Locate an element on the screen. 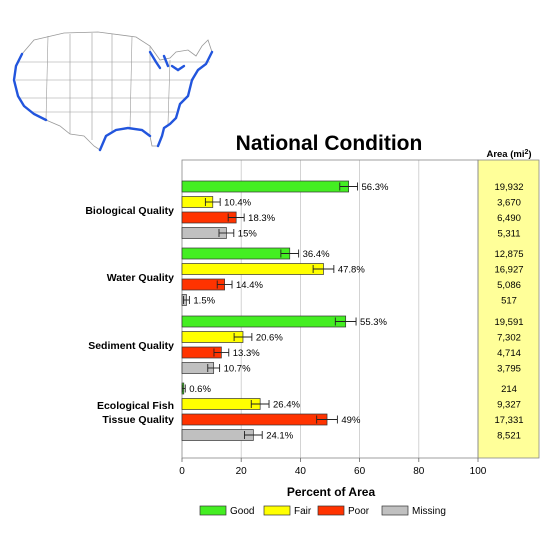  category-label: Tissue Quality is located at coordinates (138, 420).